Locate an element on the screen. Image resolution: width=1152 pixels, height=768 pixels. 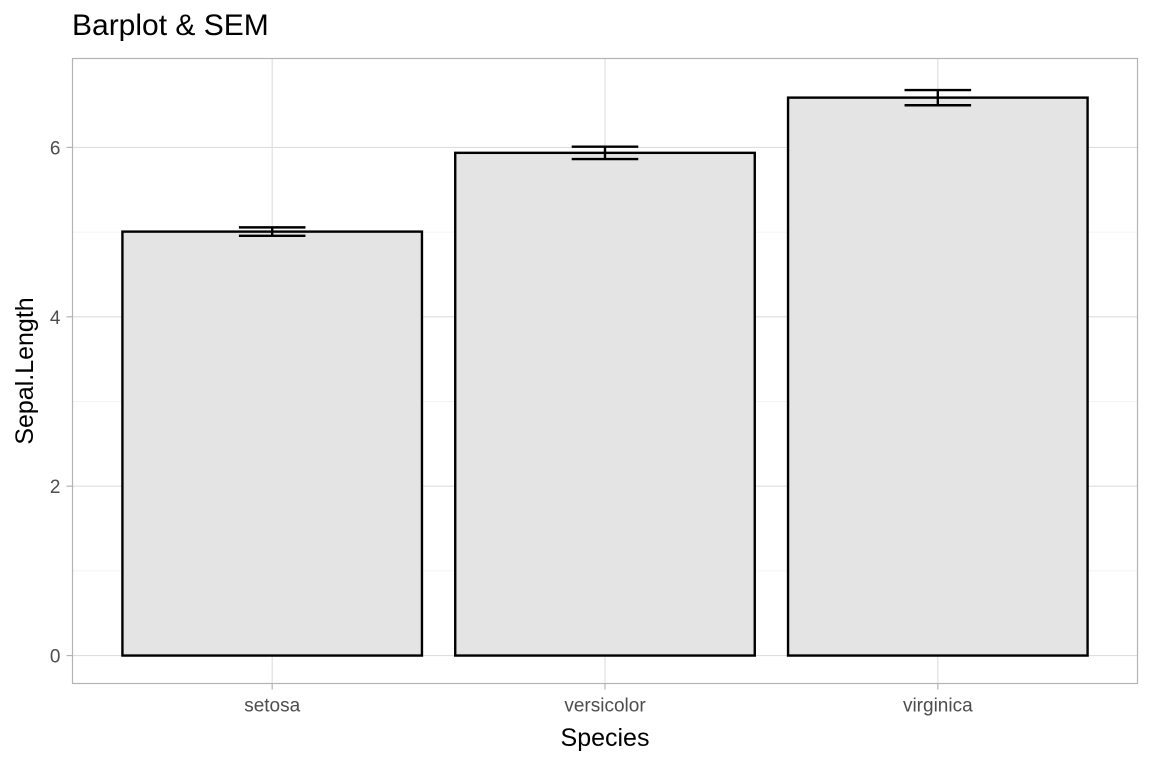
error-bar-group is located at coordinates (605, 163).